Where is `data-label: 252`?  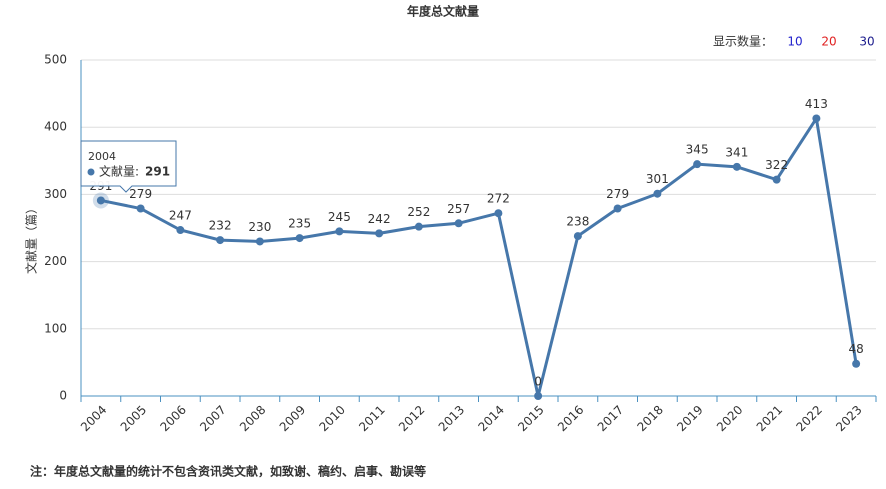
data-label: 252 is located at coordinates (418, 212).